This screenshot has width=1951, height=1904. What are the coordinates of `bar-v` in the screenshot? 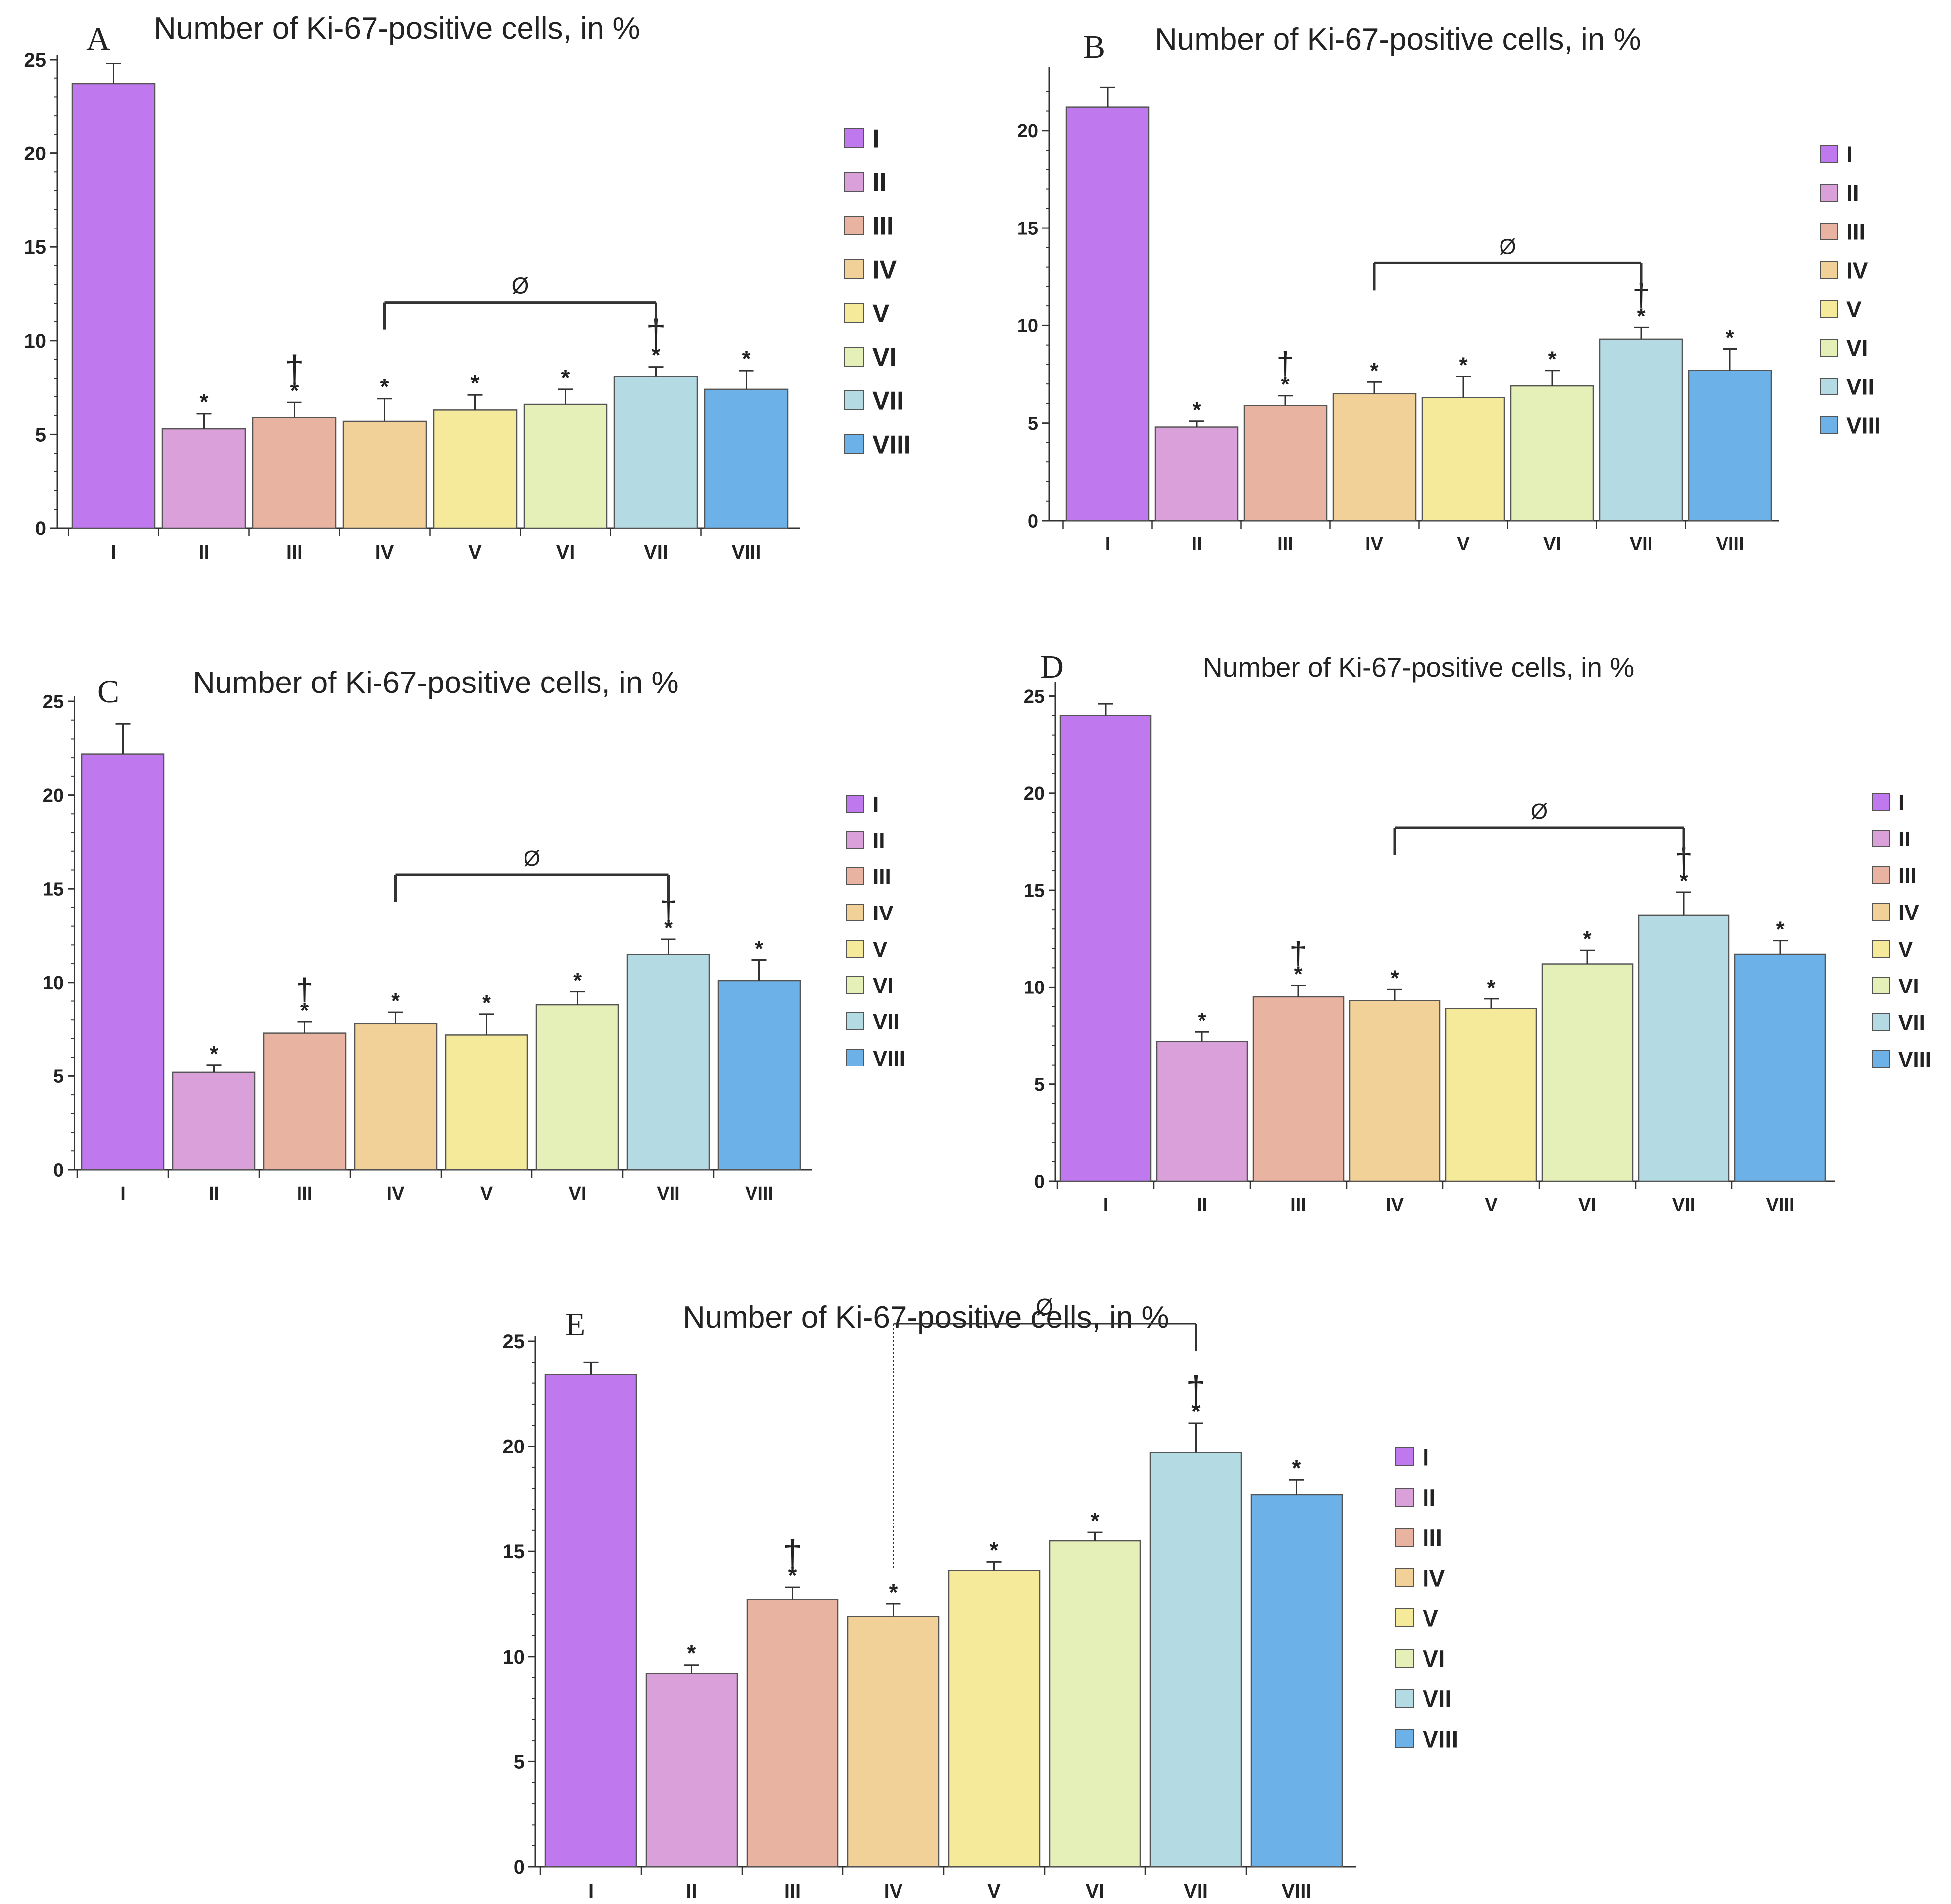 It's located at (476, 469).